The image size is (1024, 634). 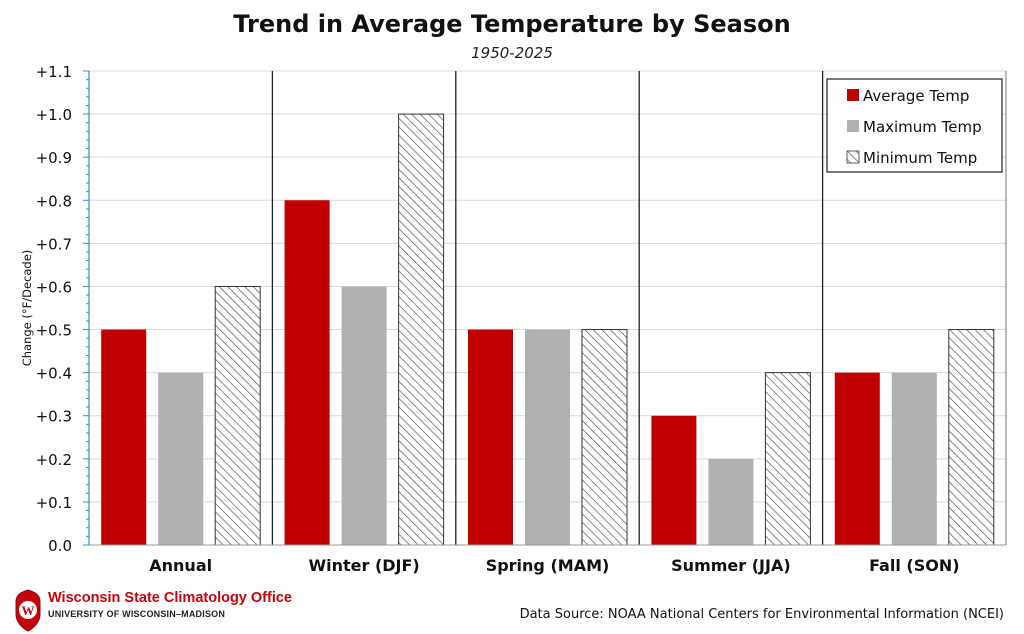 What do you see at coordinates (54, 331) in the screenshot?
I see `y-tick-label: +0.5` at bounding box center [54, 331].